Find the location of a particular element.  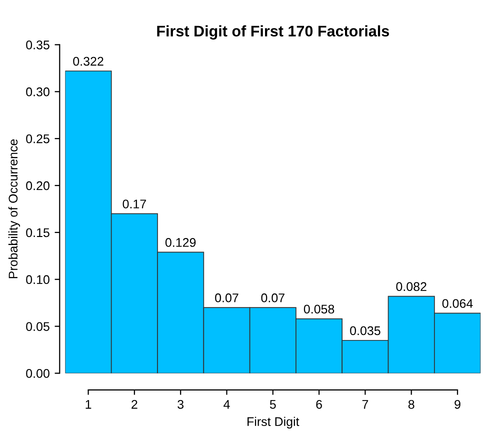

x-tick-label: 7 is located at coordinates (365, 404).